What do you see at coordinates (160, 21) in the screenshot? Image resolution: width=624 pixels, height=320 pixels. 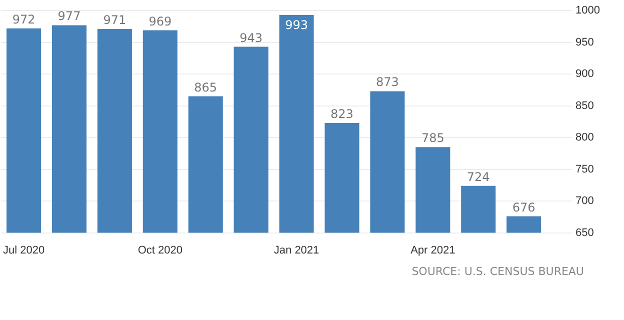 I see `data-label: 969` at bounding box center [160, 21].